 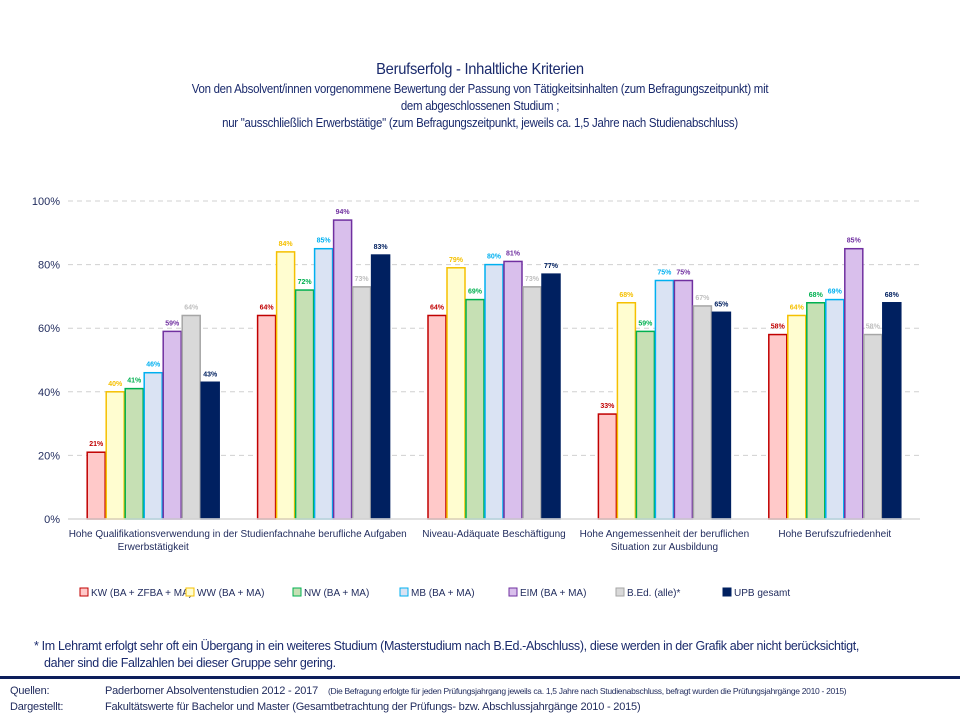 I want to click on footer-separator, so click(x=480, y=677).